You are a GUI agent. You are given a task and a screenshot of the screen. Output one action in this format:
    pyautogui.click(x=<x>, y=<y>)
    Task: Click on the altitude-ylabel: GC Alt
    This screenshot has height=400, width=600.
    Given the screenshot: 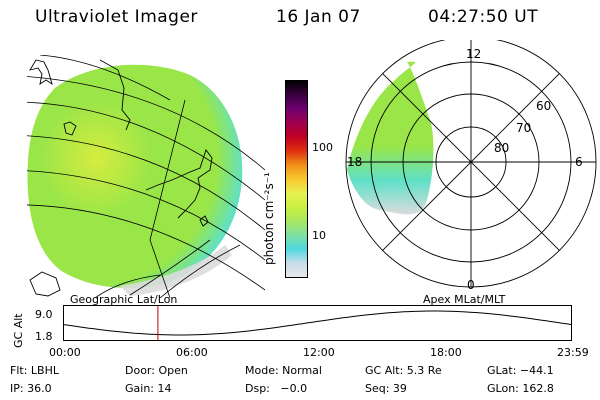 What is the action you would take?
    pyautogui.click(x=18, y=330)
    